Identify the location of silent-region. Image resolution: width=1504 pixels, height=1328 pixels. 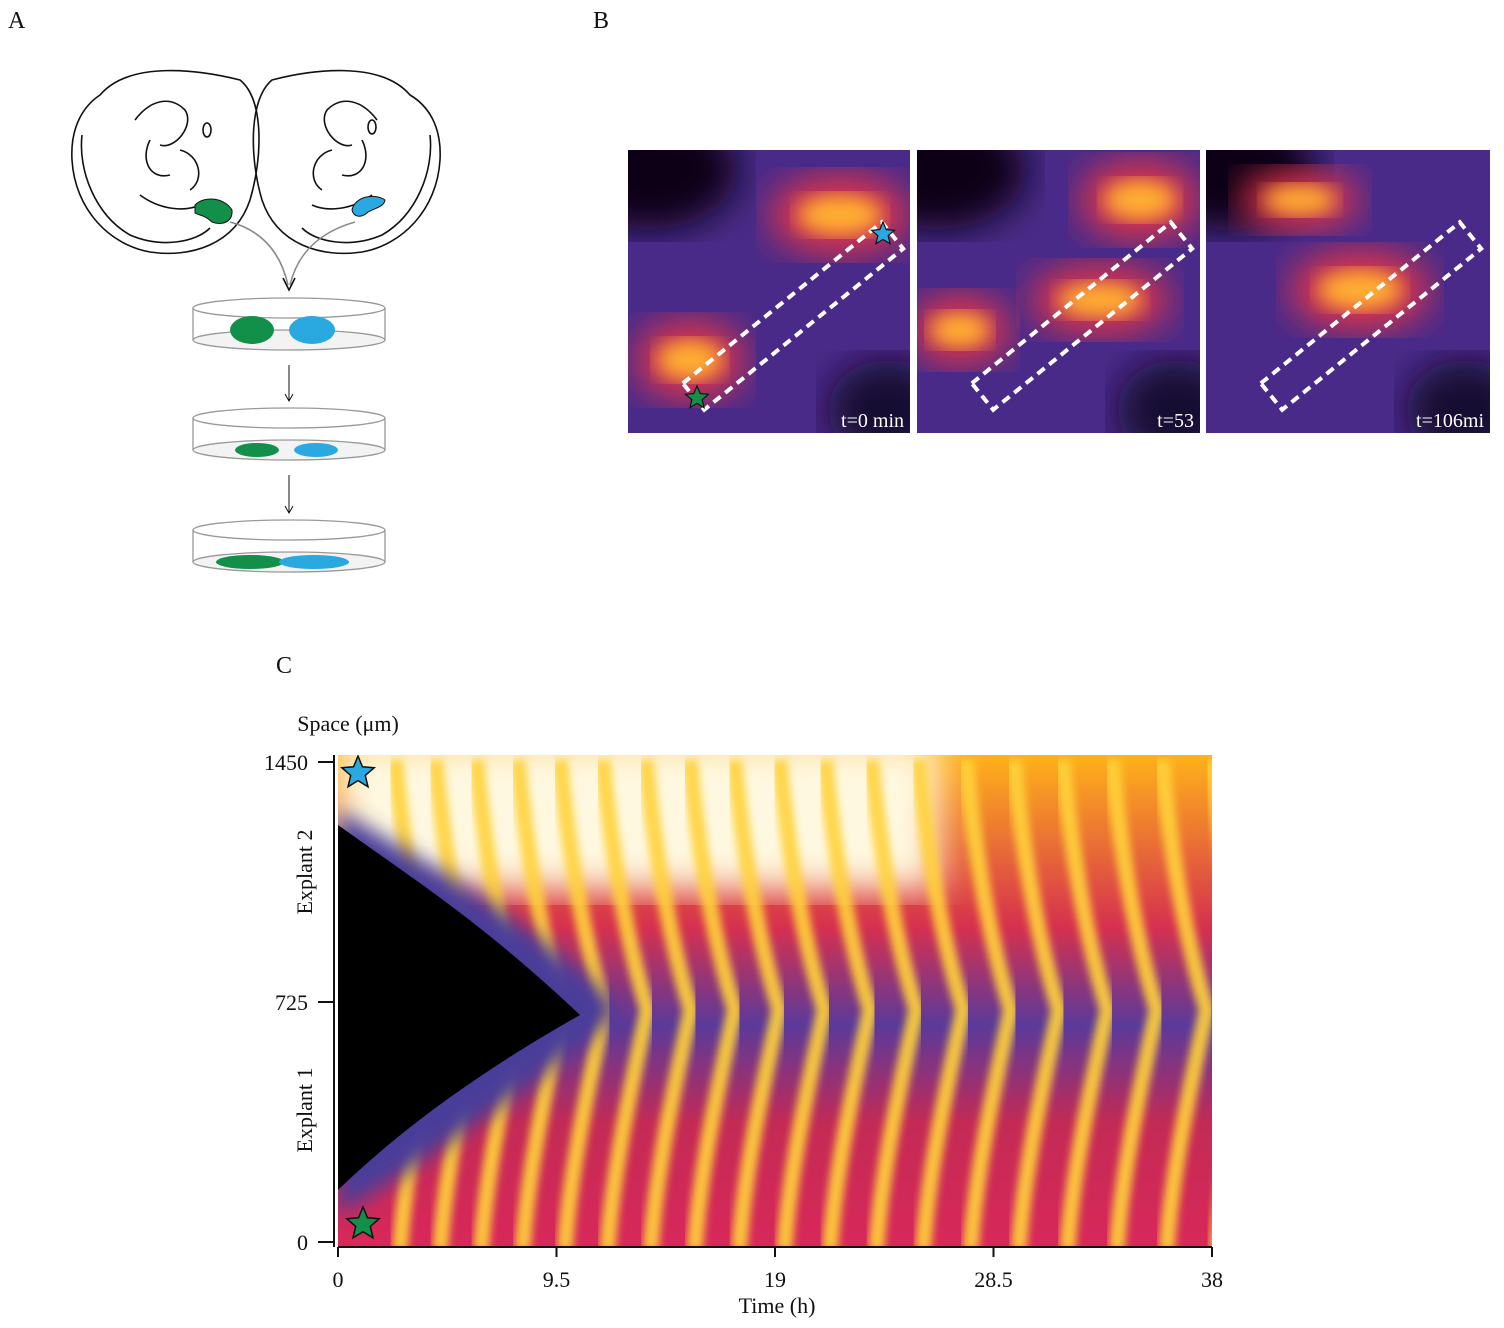
(459, 1007).